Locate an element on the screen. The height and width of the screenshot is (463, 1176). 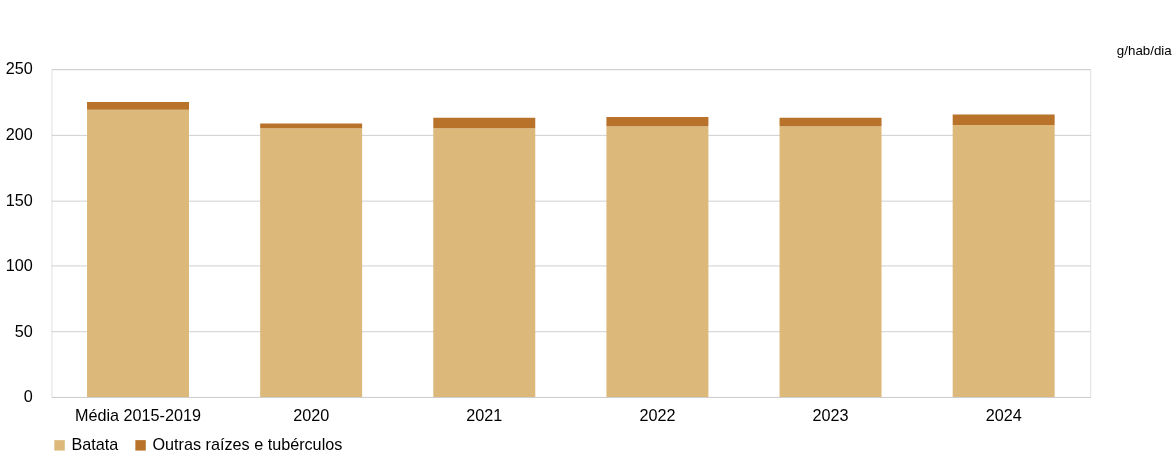
x-tick-label: 2021 is located at coordinates (484, 415).